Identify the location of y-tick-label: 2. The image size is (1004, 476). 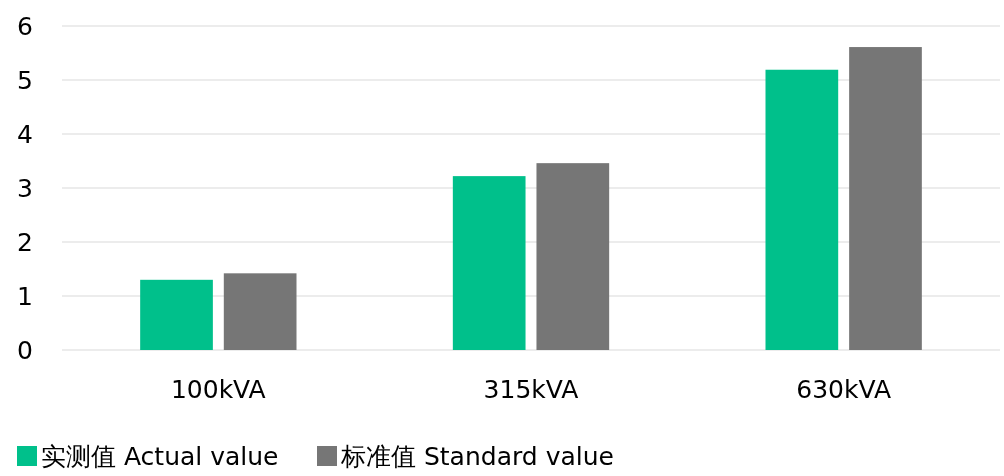
(25, 242).